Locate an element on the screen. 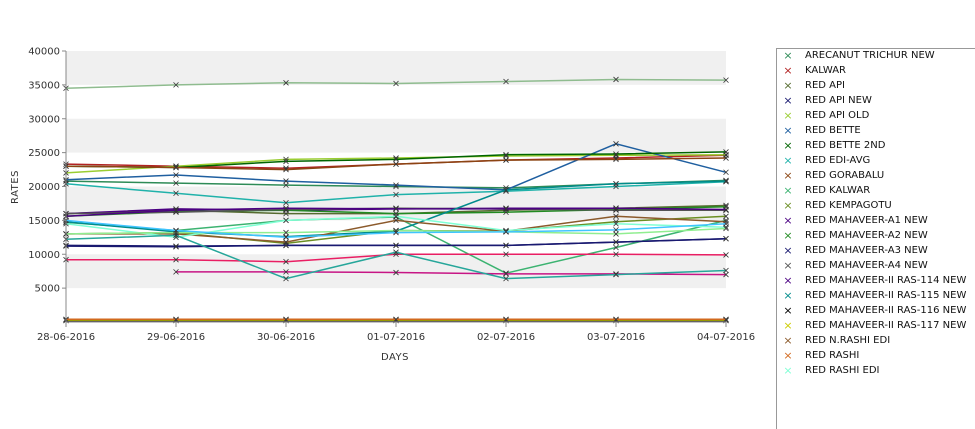 The width and height of the screenshot is (975, 429). x-tick-label: 04-07-2016 is located at coordinates (726, 337).